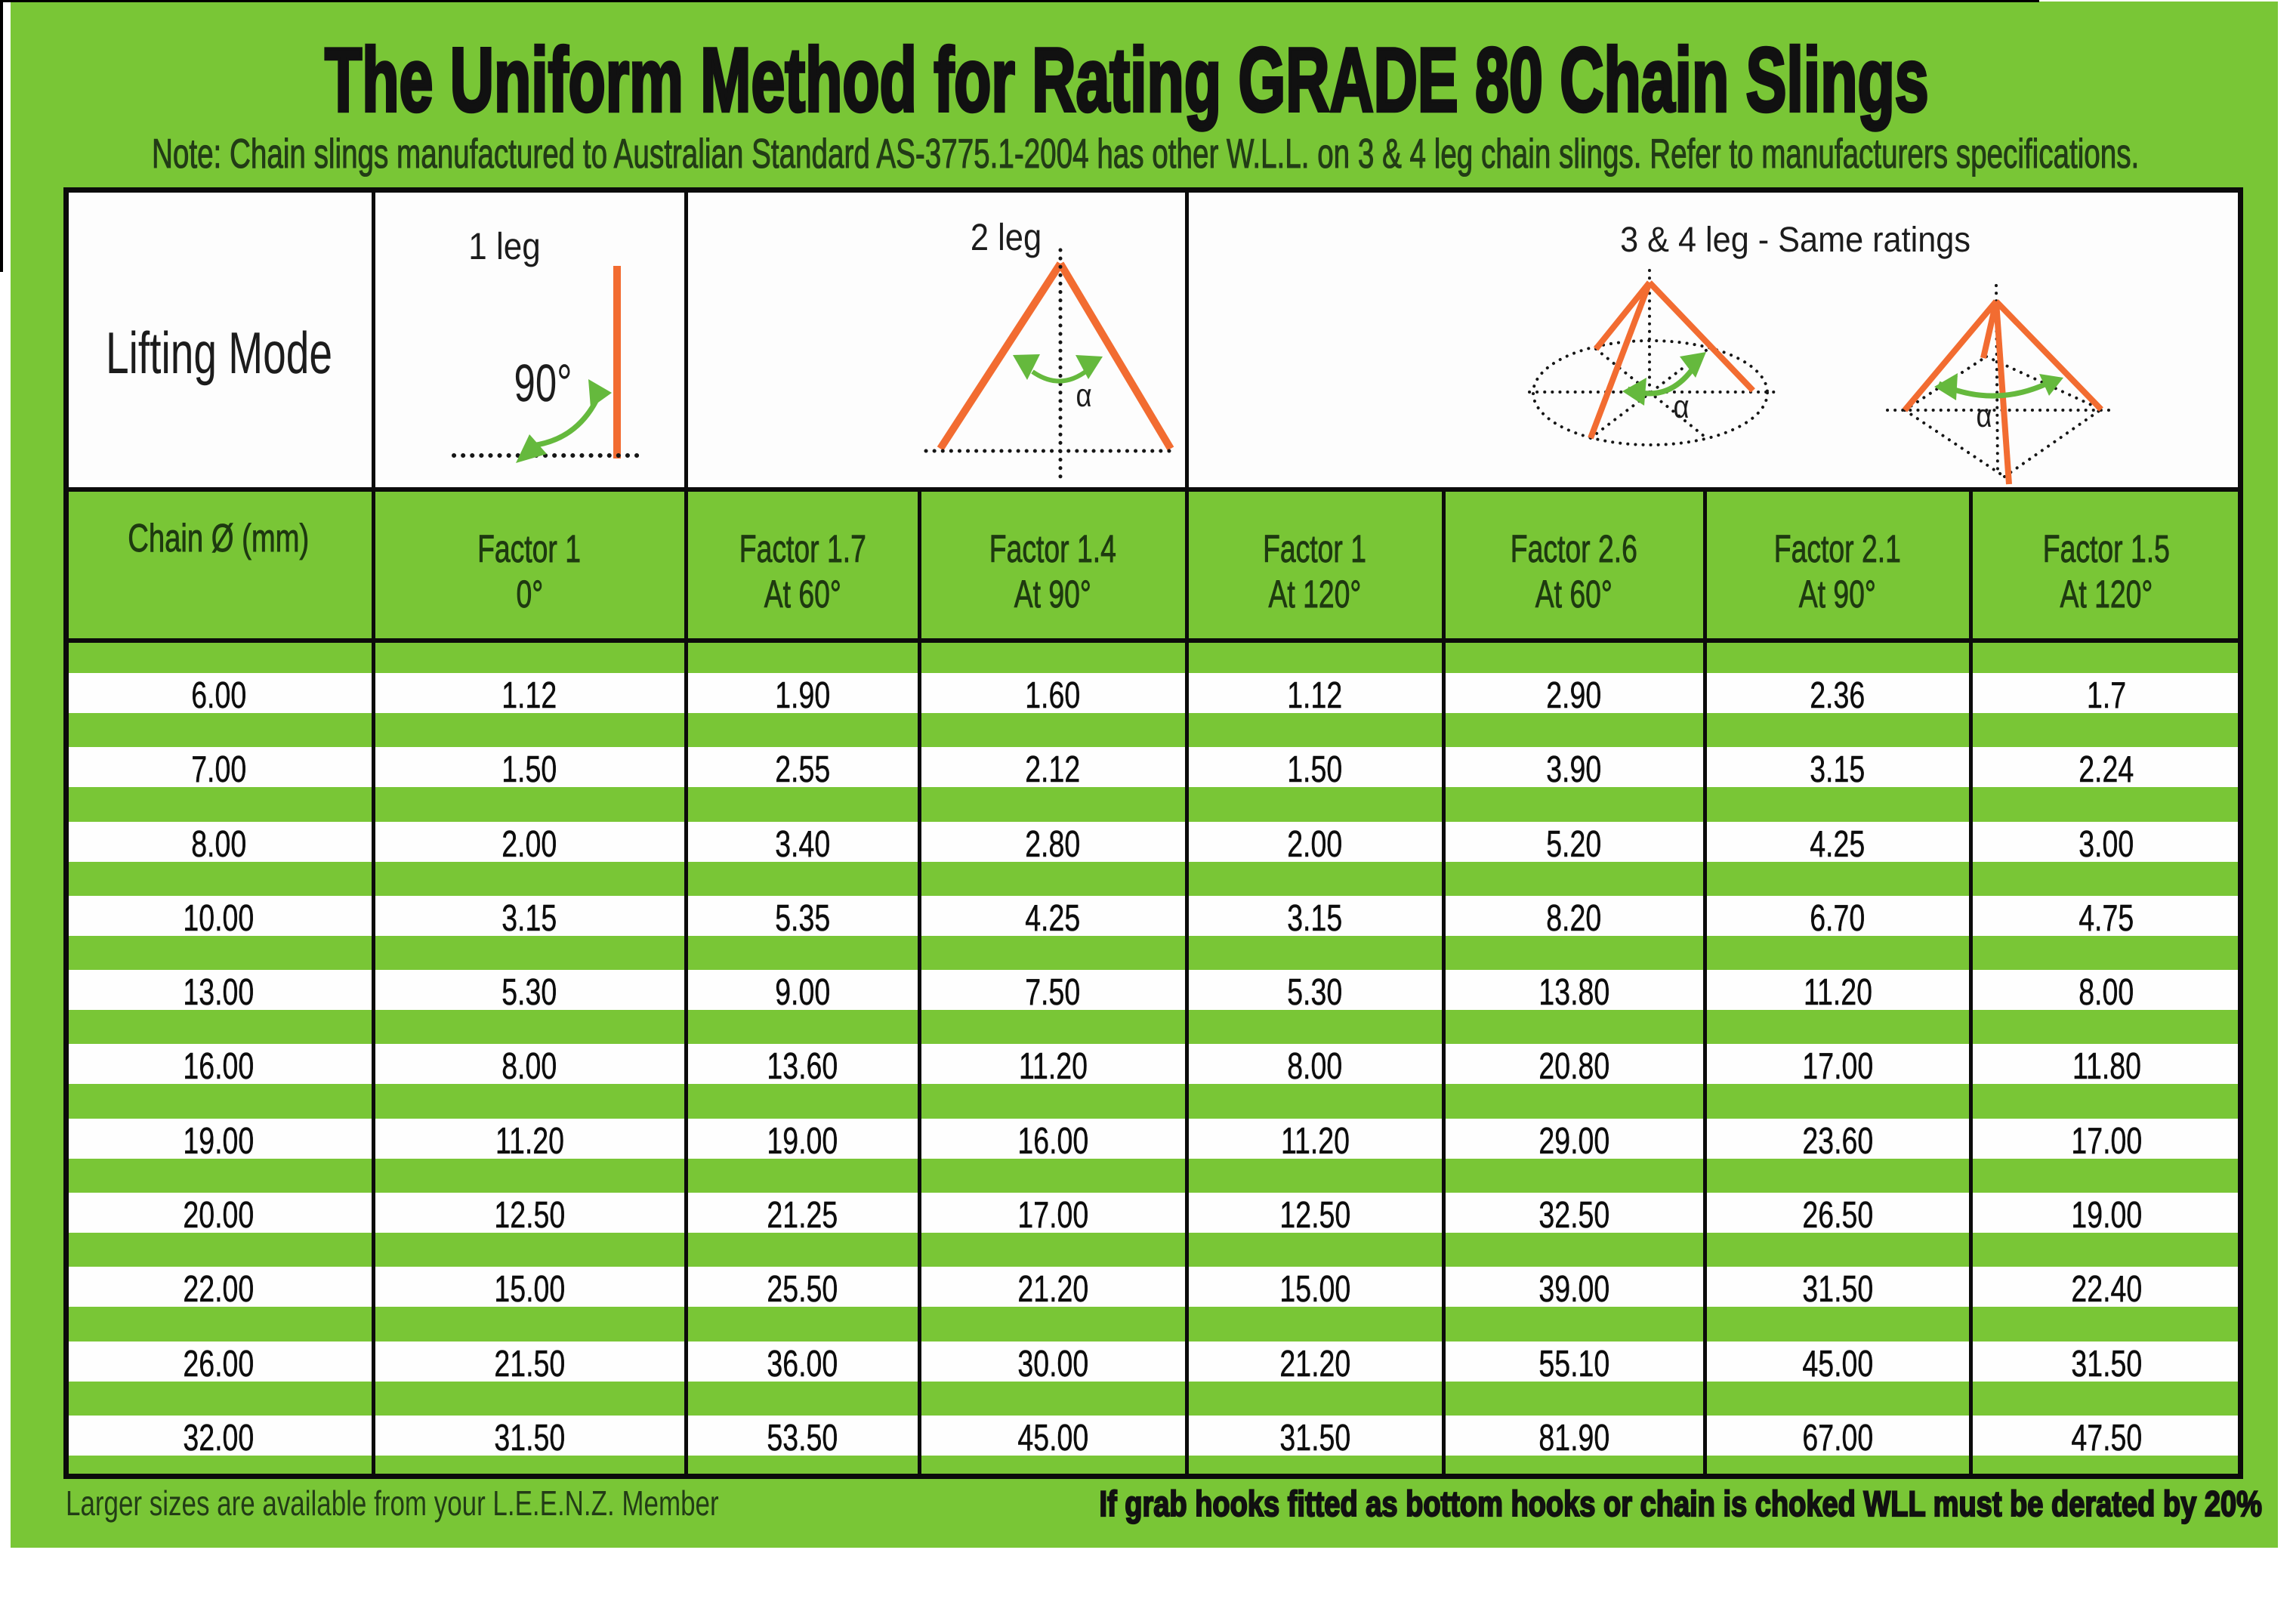 The image size is (2293, 1624). What do you see at coordinates (504, 246) in the screenshot?
I see `svg-text: 1 leg` at bounding box center [504, 246].